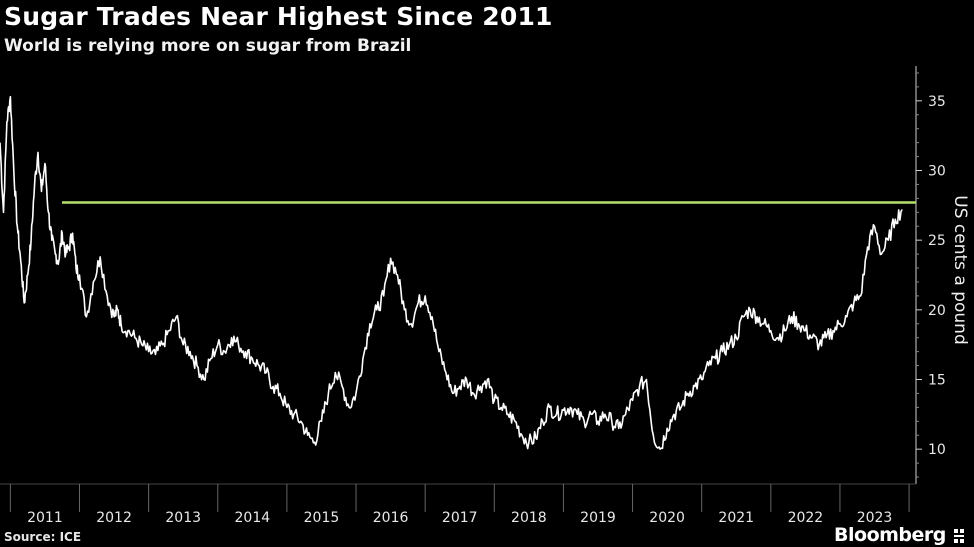 This screenshot has width=974, height=547. Describe the element at coordinates (114, 518) in the screenshot. I see `x-tick-label: 2012` at that location.